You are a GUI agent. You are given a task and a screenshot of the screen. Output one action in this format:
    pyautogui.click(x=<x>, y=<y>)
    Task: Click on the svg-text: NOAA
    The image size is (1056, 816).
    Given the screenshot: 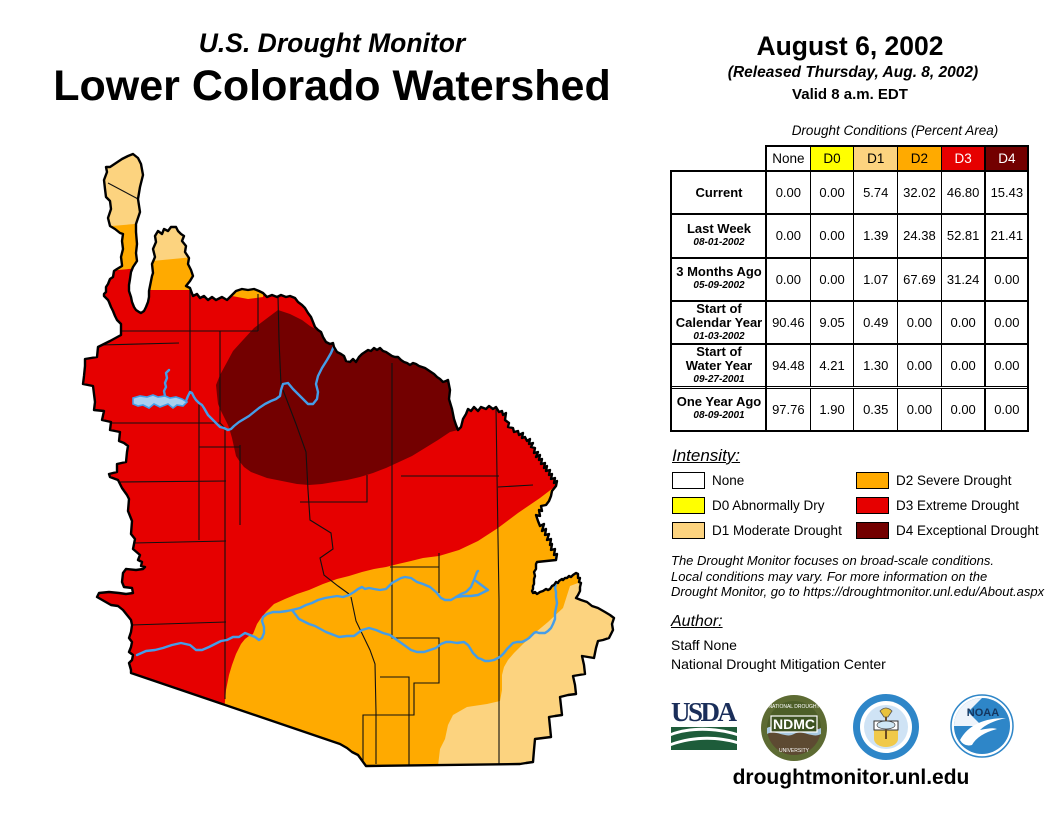 What is the action you would take?
    pyautogui.click(x=983, y=713)
    